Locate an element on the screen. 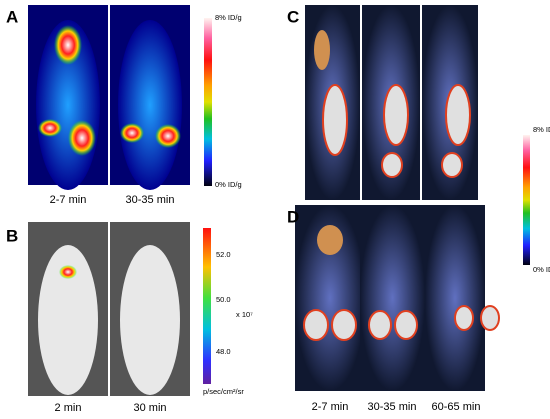  panel-label: B is located at coordinates (12, 235).